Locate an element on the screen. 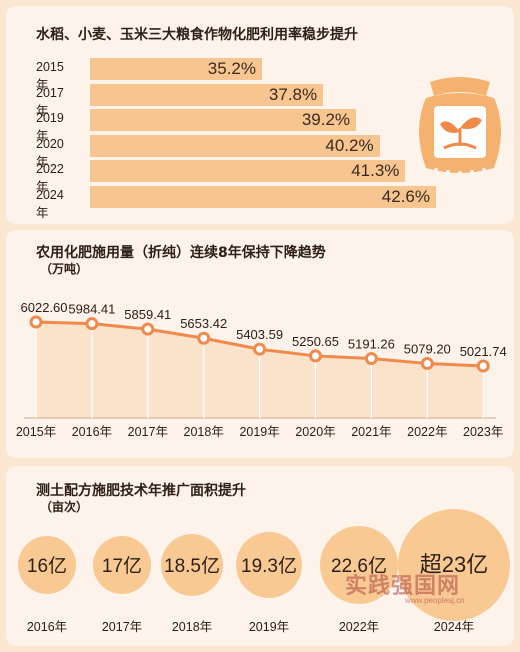 This screenshot has height=652, width=520. bubble-value-label: 18.5亿 is located at coordinates (192, 566).